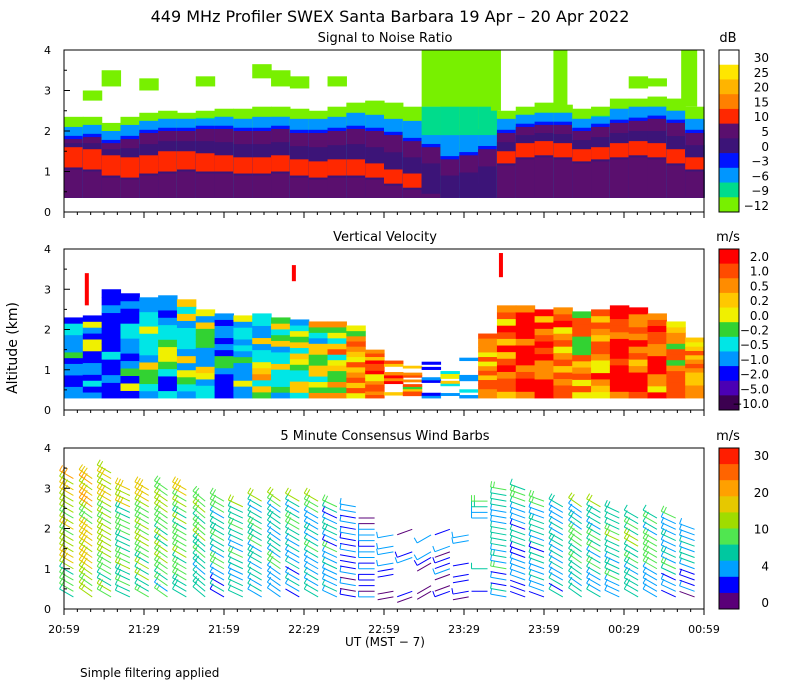 This screenshot has width=800, height=700. What do you see at coordinates (761, 73) in the screenshot?
I see `colorbar-label: 25` at bounding box center [761, 73].